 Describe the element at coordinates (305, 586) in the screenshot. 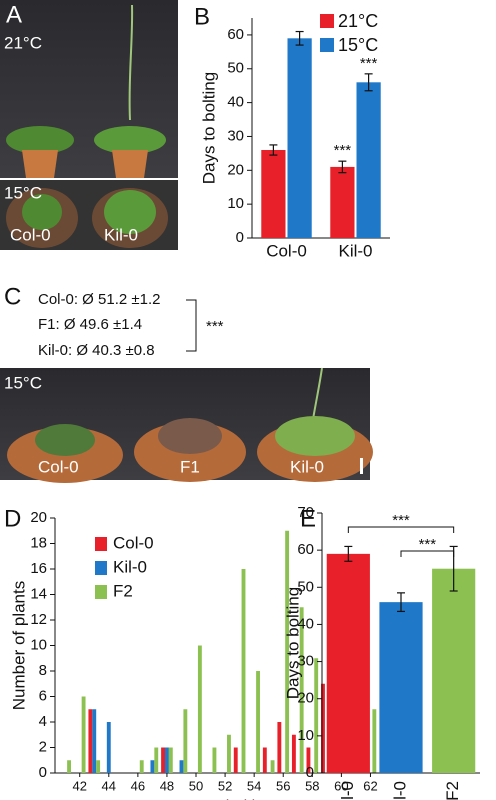

I see `y-tick-label: 50` at that location.